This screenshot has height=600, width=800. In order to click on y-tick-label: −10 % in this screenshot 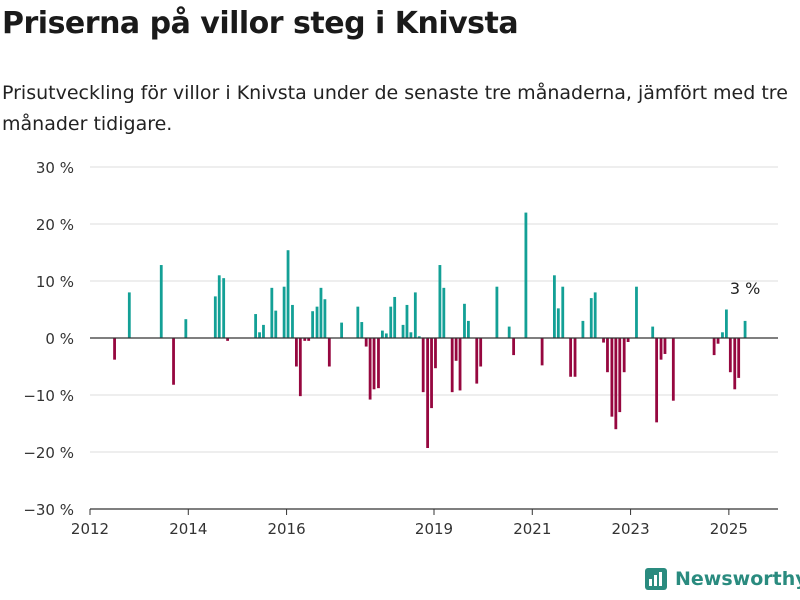, I will do `click(48, 396)`.